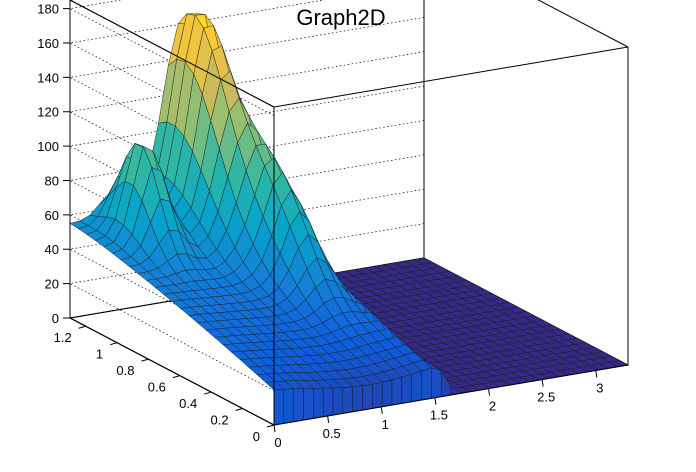 This screenshot has height=472, width=696. I want to click on y-tick-label: 0.2, so click(220, 420).